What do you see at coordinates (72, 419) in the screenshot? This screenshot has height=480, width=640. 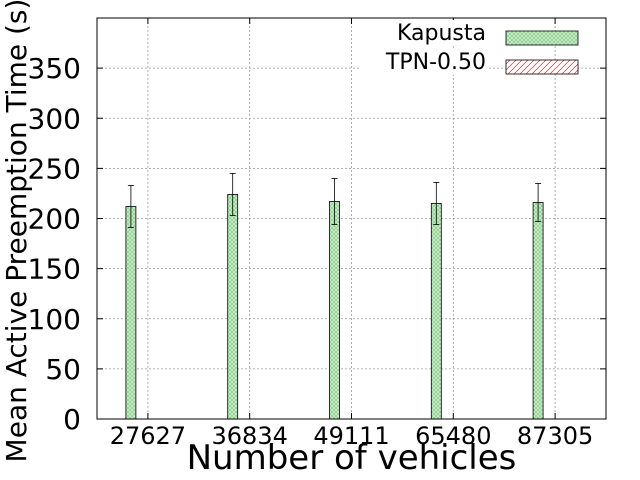 I see `y-tick-label: 0` at bounding box center [72, 419].